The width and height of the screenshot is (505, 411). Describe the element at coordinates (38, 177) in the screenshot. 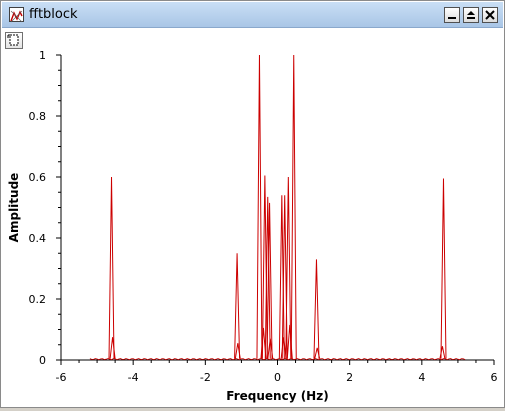

I see `y-tick-label: 0.6` at that location.